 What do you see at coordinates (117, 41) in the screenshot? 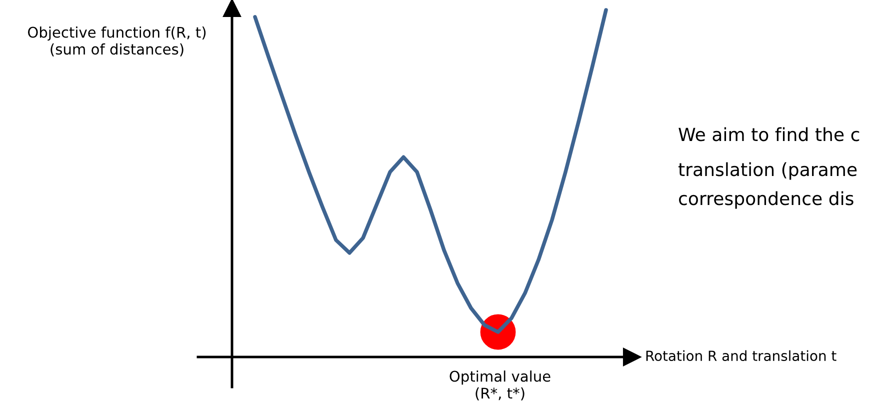
I see `y-axis-title: Objective function f(R, t) (sum of distances)` at bounding box center [117, 41].